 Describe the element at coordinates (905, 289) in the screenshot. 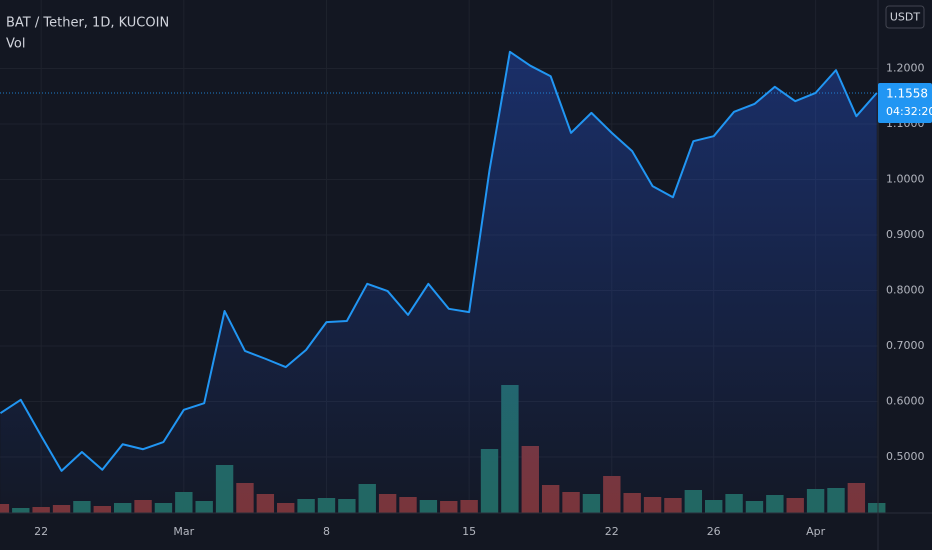

I see `y-tick-label: 0.8000` at that location.